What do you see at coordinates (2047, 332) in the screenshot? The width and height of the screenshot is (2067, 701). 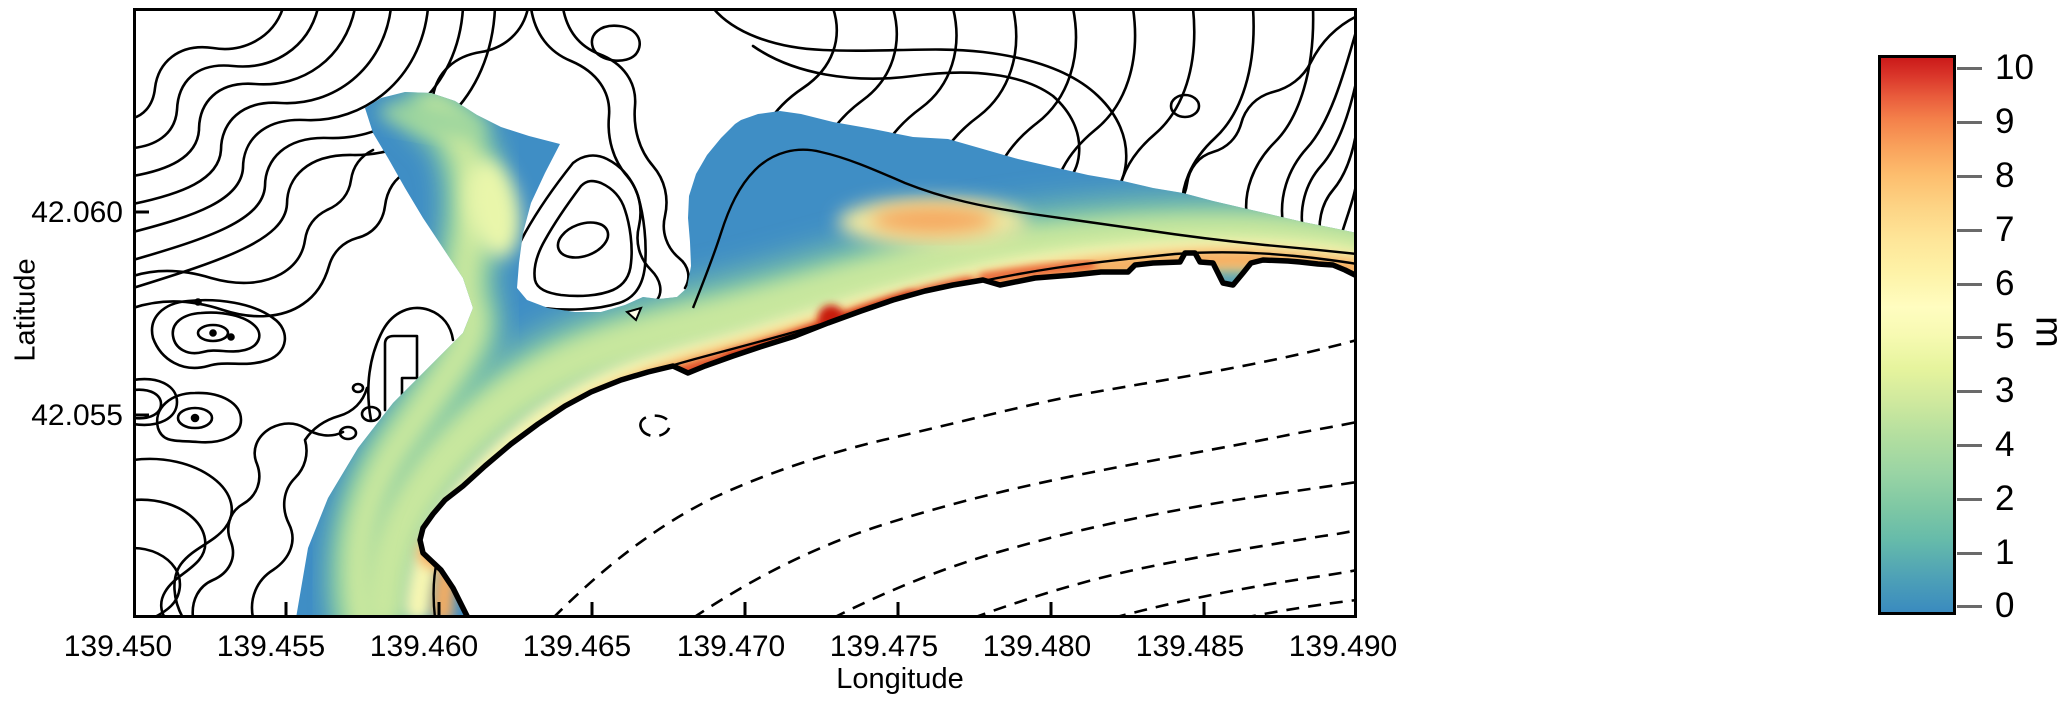 I see `colorbar-unit-label: m` at bounding box center [2047, 332].